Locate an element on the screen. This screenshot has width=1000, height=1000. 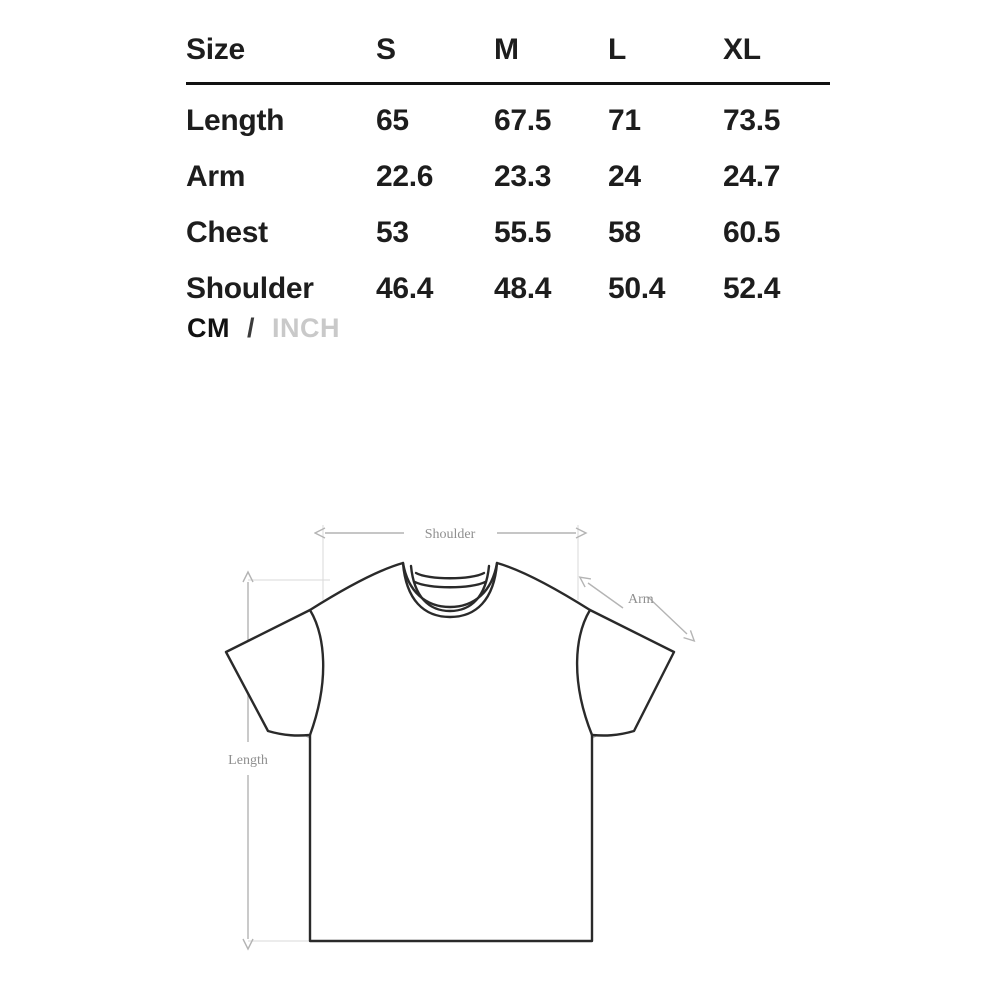
cell-length-l: 71 is located at coordinates (624, 120).